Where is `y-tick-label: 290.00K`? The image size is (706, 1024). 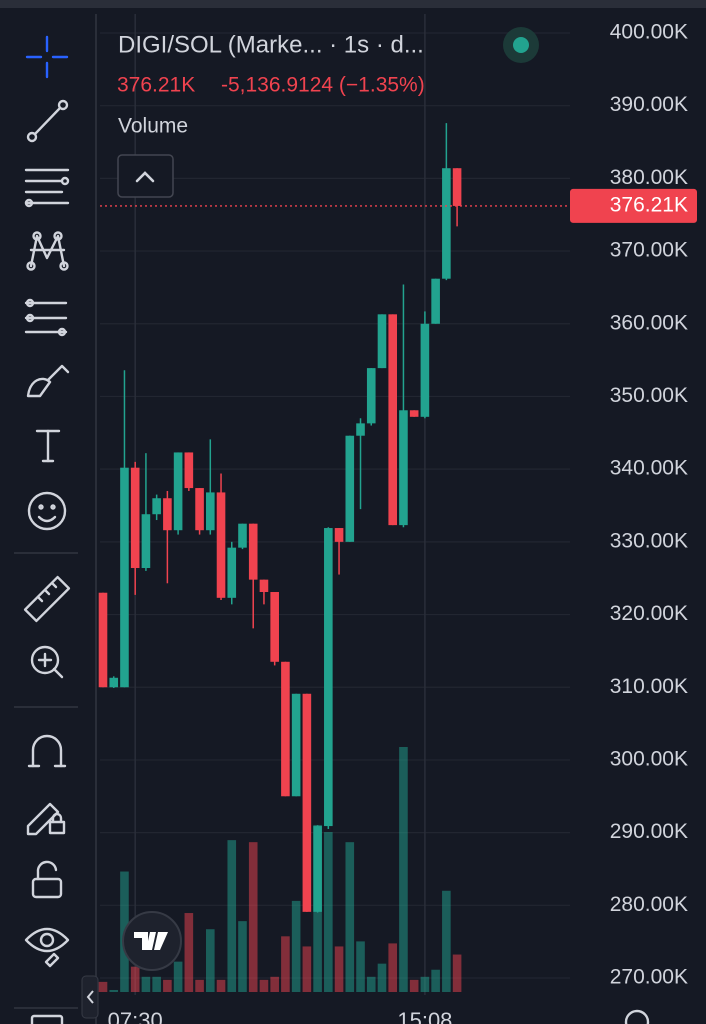 y-tick-label: 290.00K is located at coordinates (649, 831).